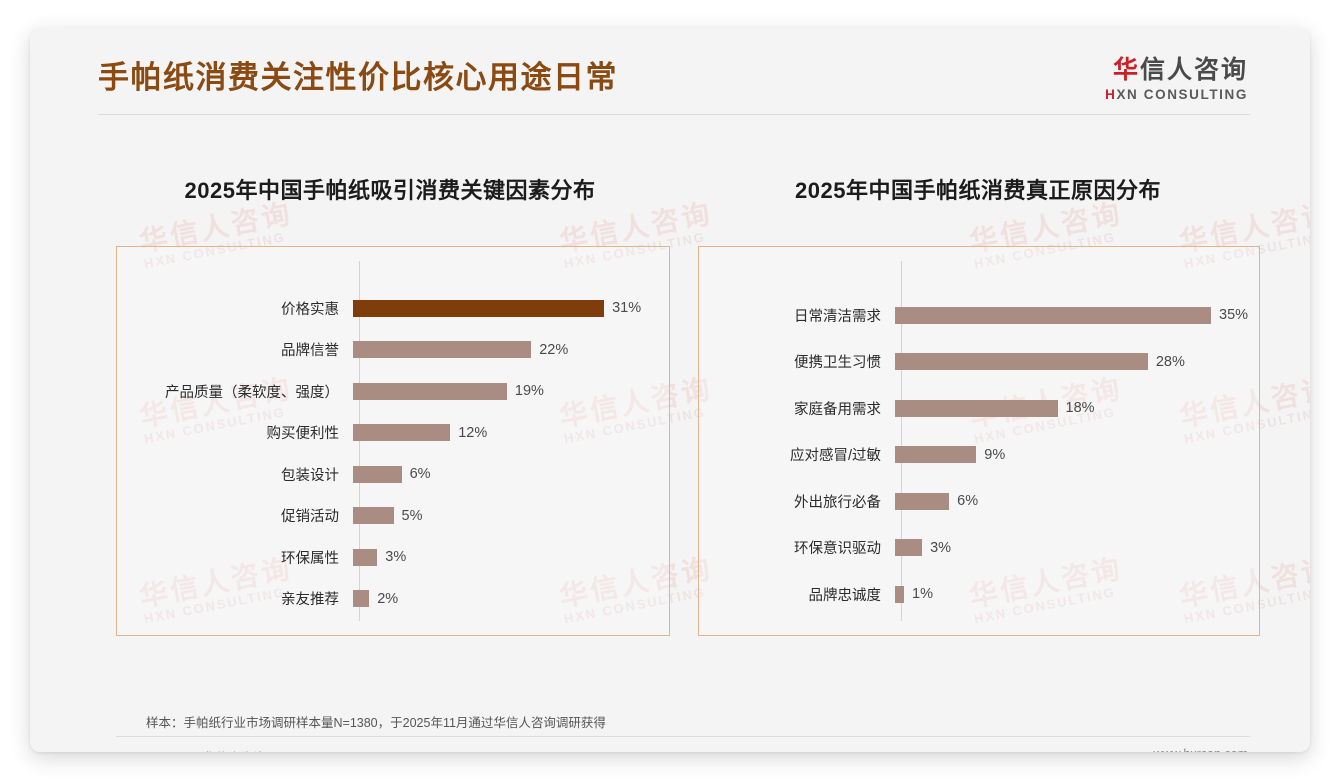 Image resolution: width=1340 pixels, height=780 pixels. I want to click on chart-bar-row: 应对感冒/过敏 9%, so click(979, 455).